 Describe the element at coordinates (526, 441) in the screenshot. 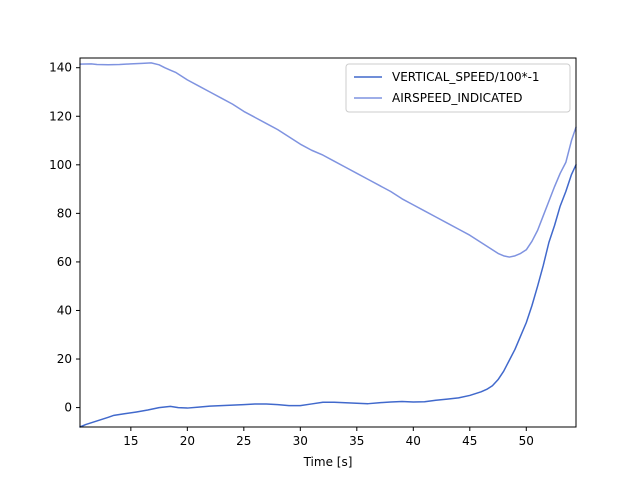

I see `x-tick-label: 50` at that location.